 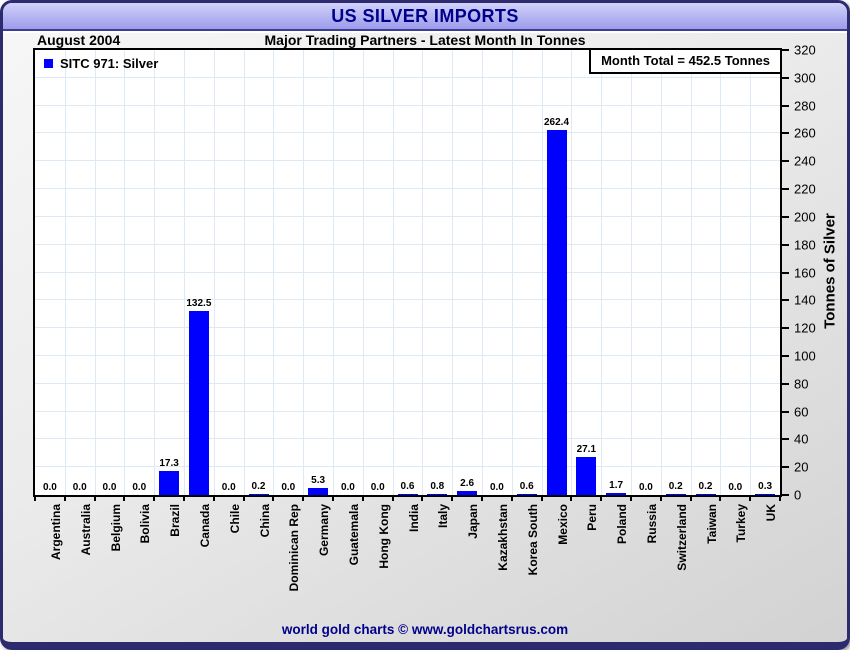 What do you see at coordinates (805, 133) in the screenshot?
I see `y-tick-label: 260` at bounding box center [805, 133].